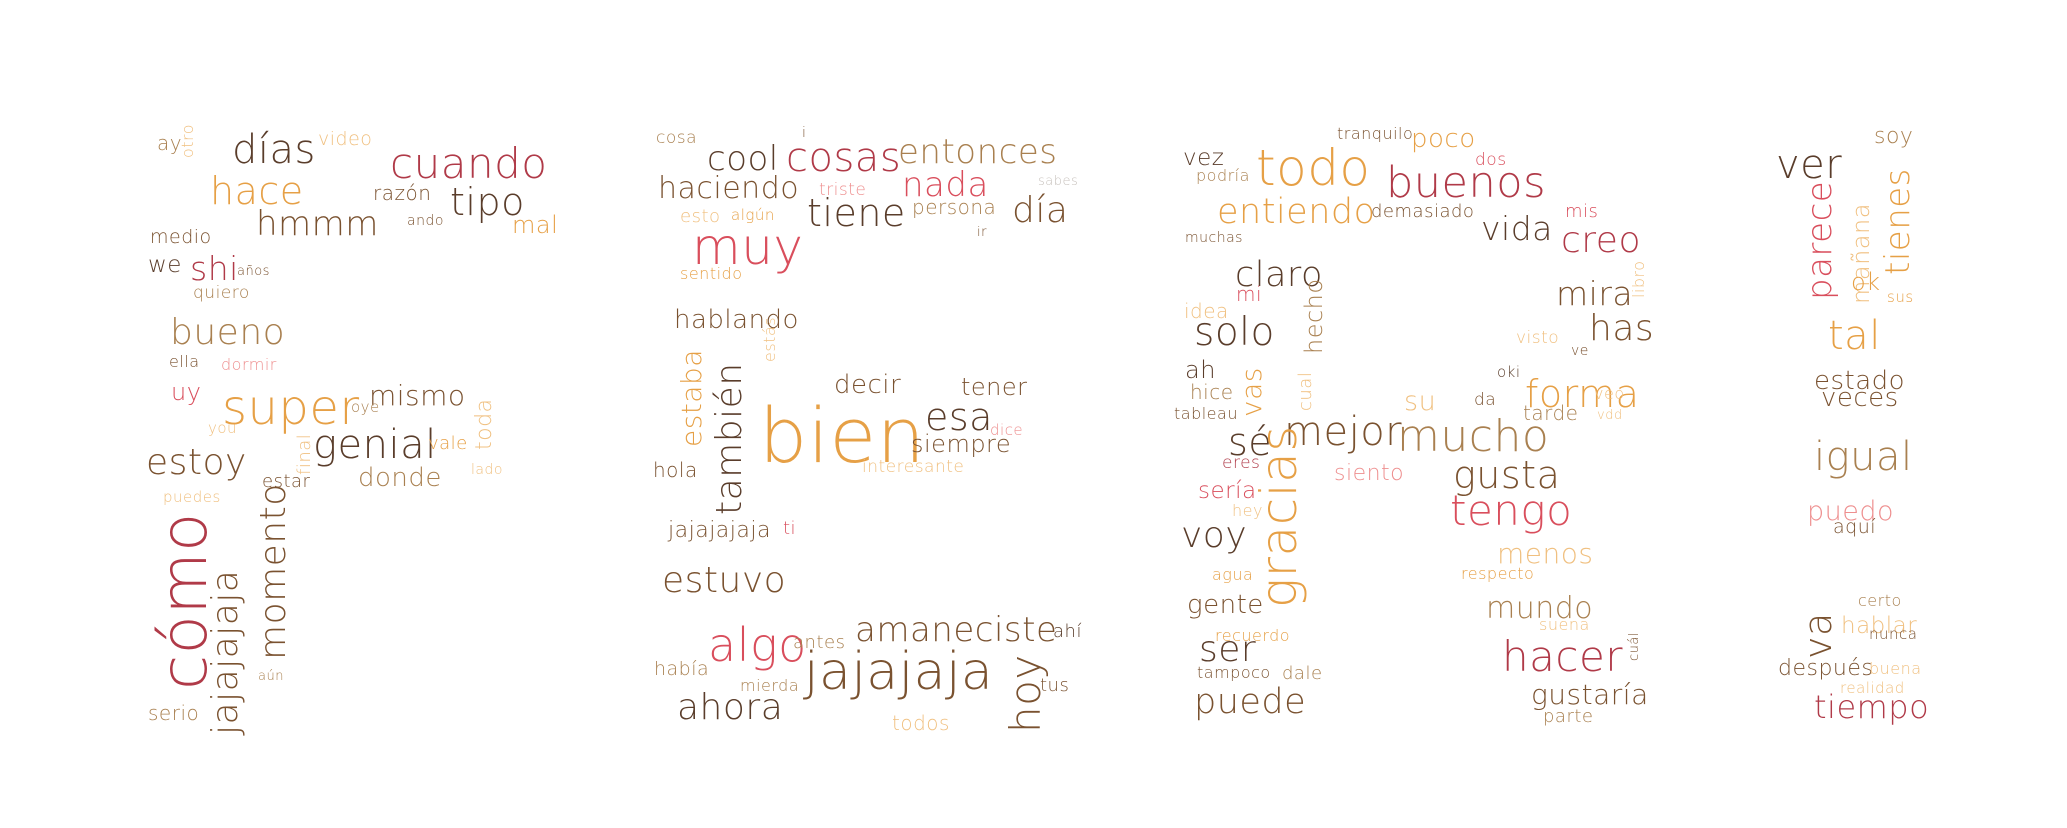  I want to click on cloud-word: entiendo, so click(1296, 212).